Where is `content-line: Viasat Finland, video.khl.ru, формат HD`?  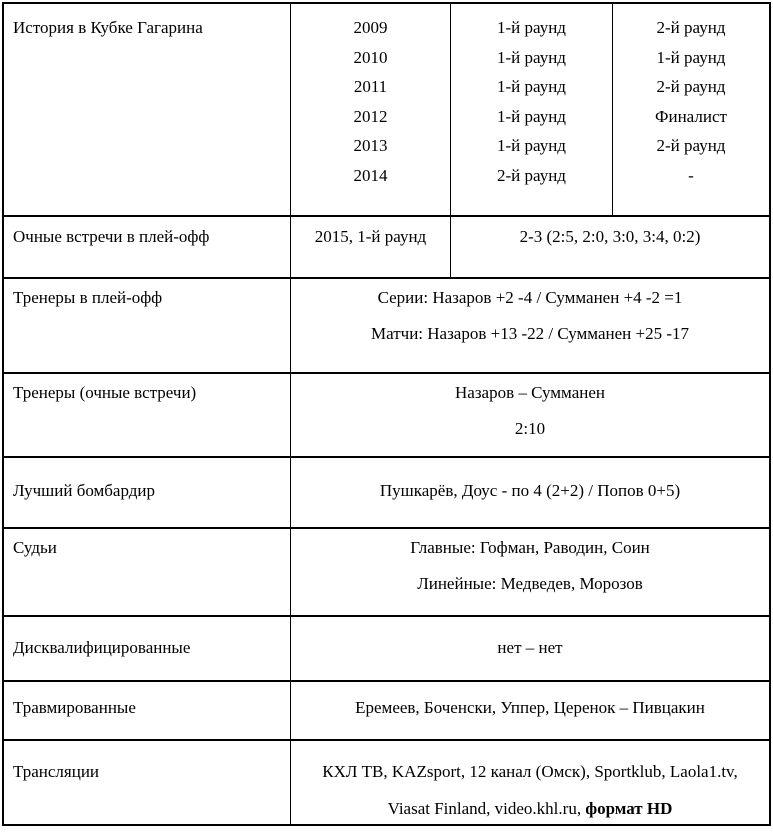 content-line: Viasat Finland, video.khl.ru, формат HD is located at coordinates (530, 807).